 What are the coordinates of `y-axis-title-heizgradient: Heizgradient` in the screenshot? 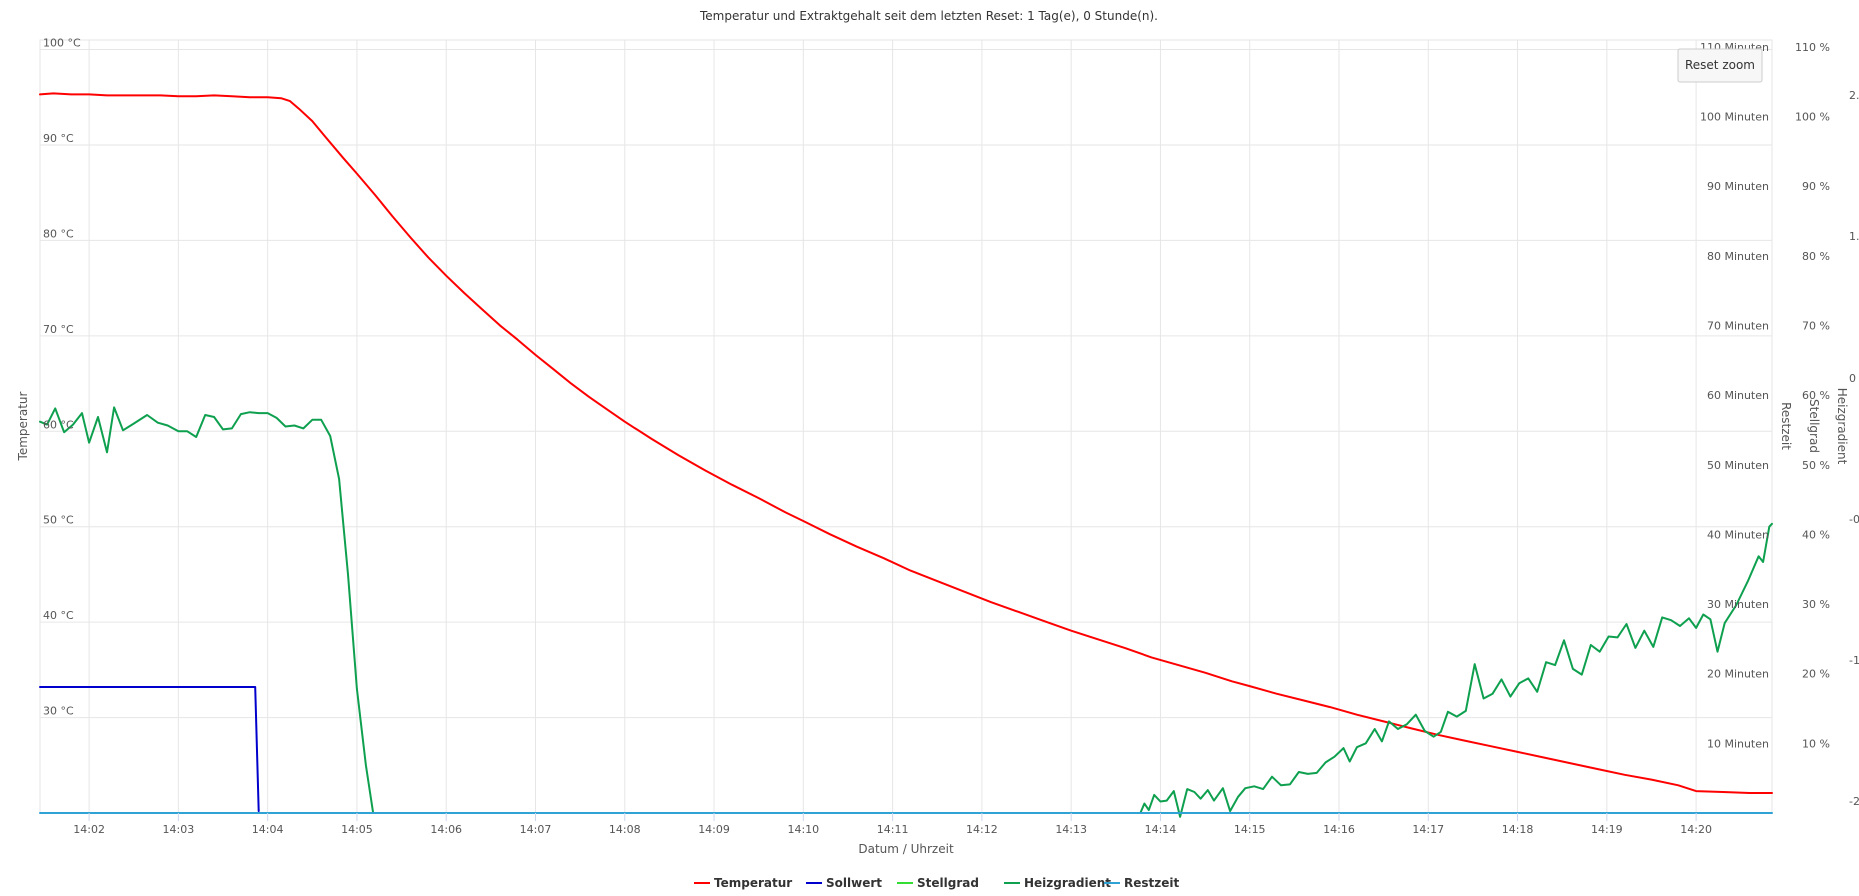 It's located at (1842, 426).